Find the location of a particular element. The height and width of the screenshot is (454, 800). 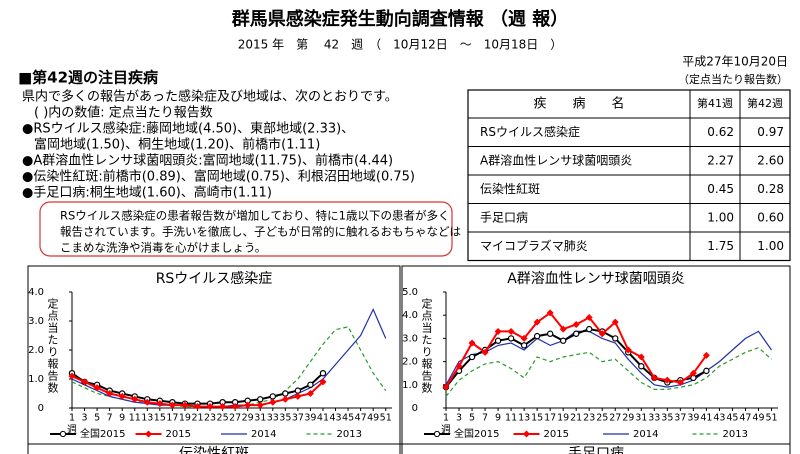

table-cell: 0.62 is located at coordinates (720, 132).